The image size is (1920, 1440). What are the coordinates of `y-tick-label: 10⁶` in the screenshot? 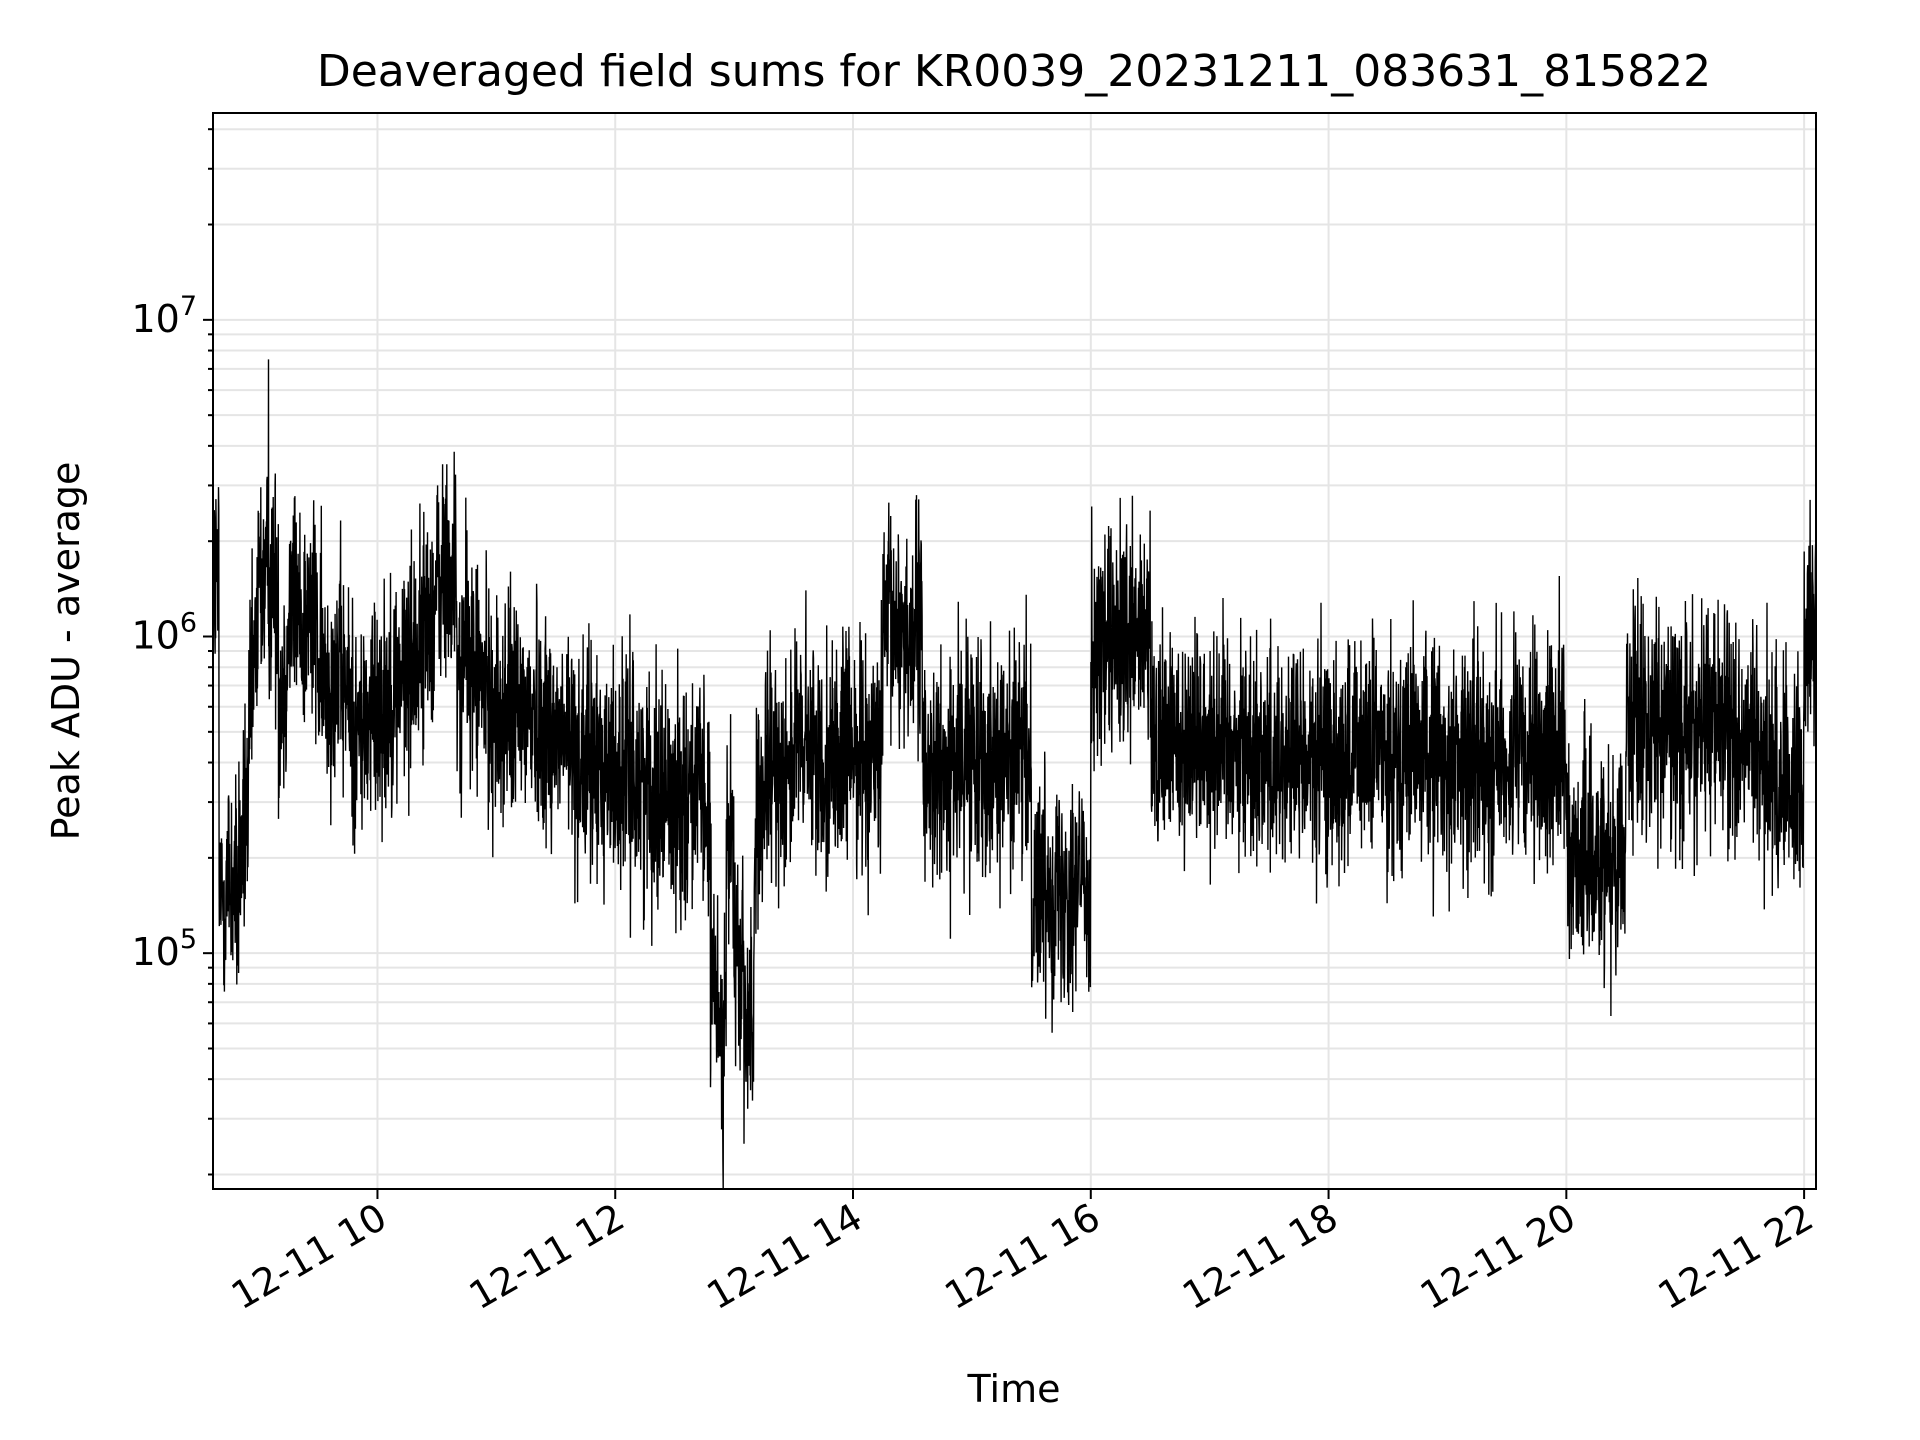 It's located at (164, 633).